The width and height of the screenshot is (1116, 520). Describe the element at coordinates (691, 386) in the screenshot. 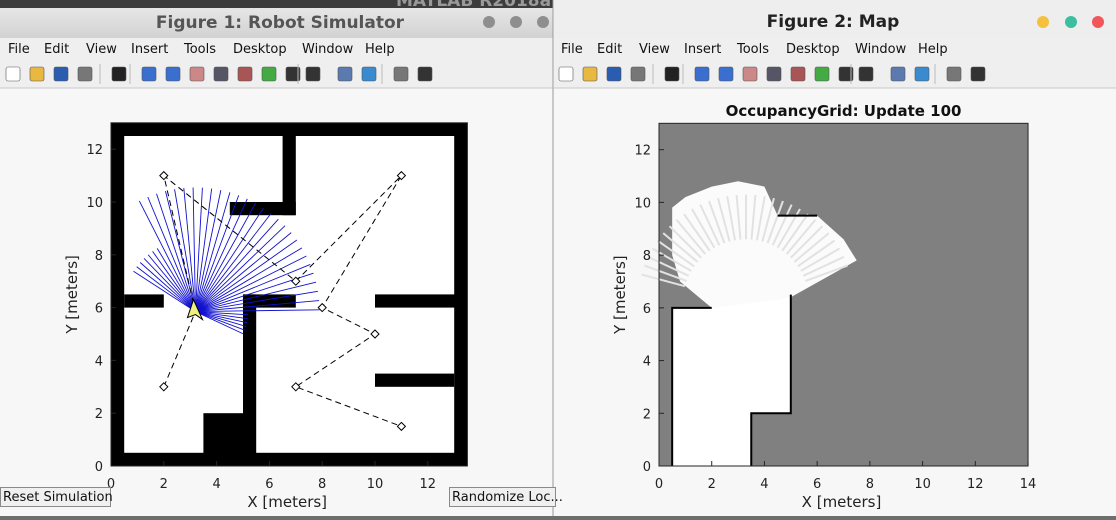

I see `occupied-edge` at that location.